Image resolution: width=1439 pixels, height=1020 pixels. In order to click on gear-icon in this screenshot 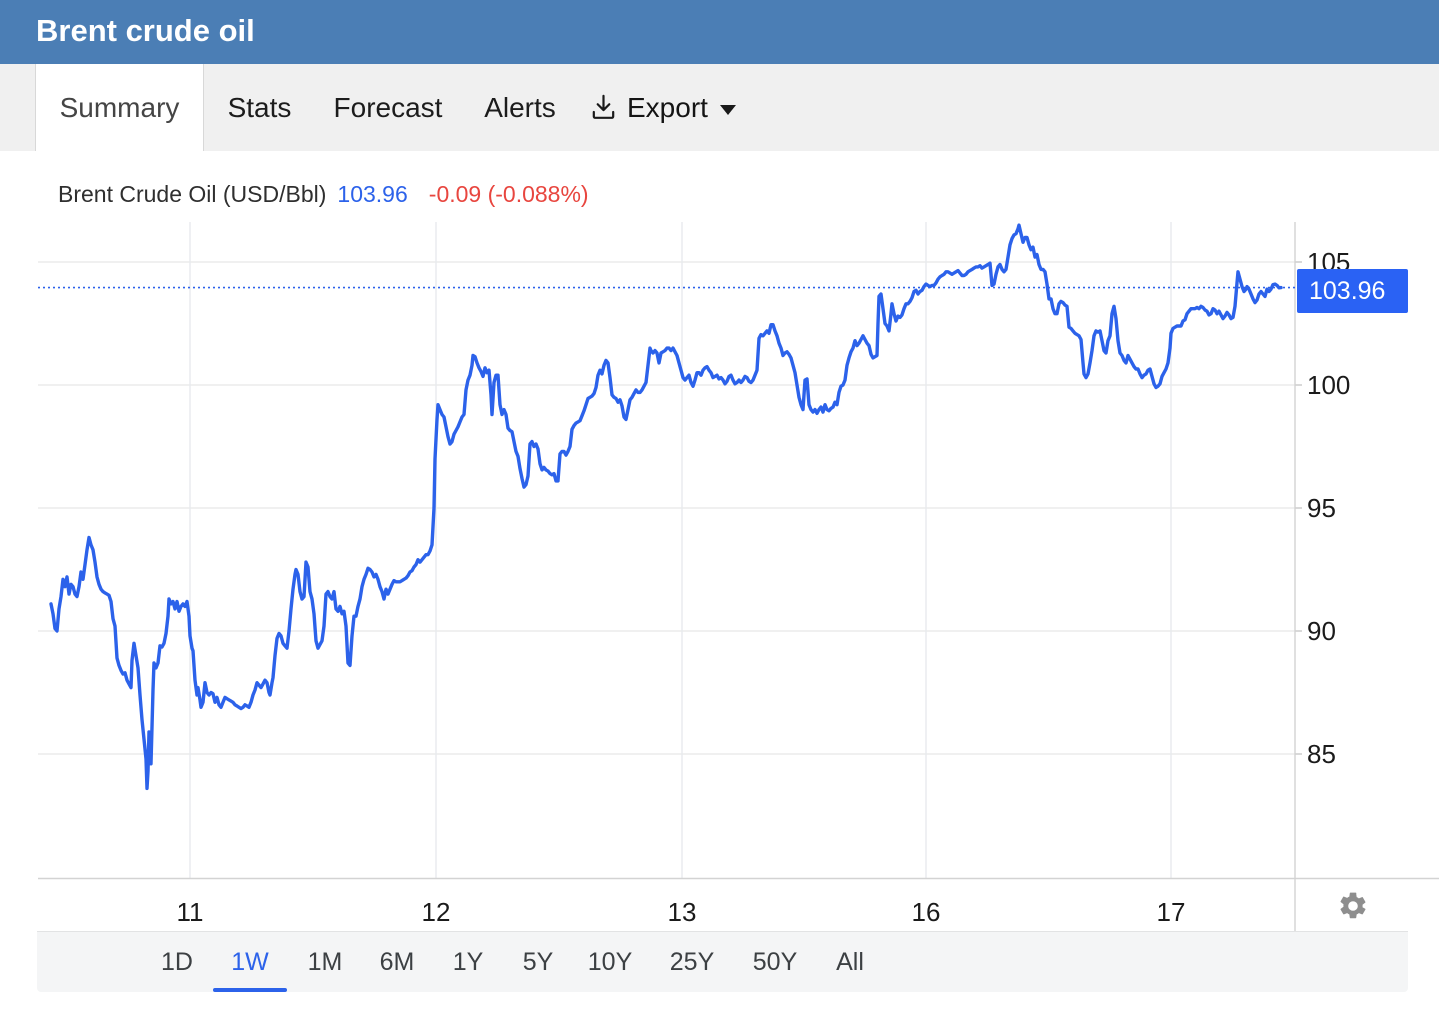, I will do `click(1353, 909)`.